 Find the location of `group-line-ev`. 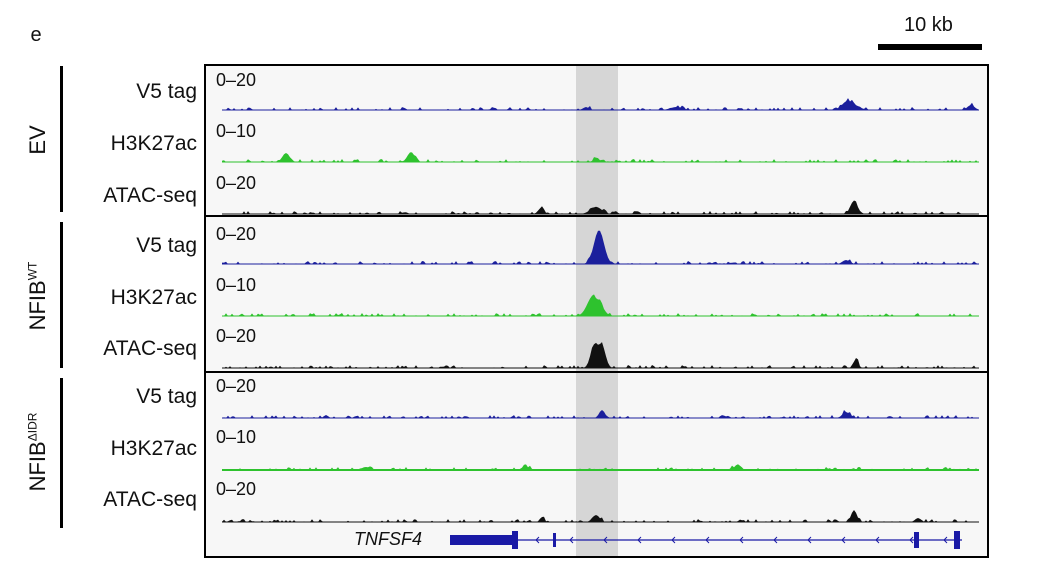

group-line-ev is located at coordinates (61, 139).